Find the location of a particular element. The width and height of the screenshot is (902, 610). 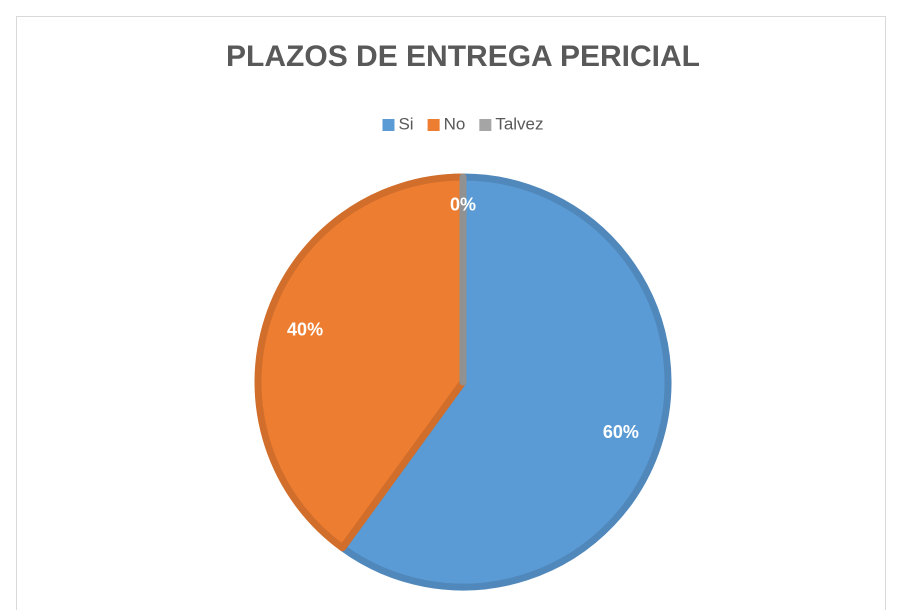

legend-label: Si is located at coordinates (405, 123).